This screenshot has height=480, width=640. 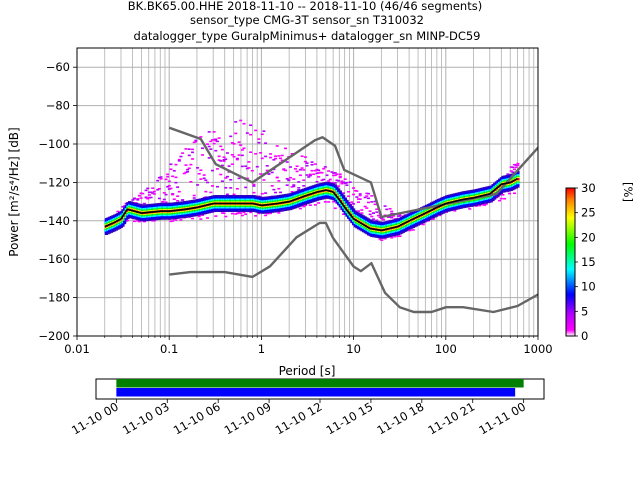 What do you see at coordinates (261, 349) in the screenshot?
I see `x-tick-label: 1` at bounding box center [261, 349].